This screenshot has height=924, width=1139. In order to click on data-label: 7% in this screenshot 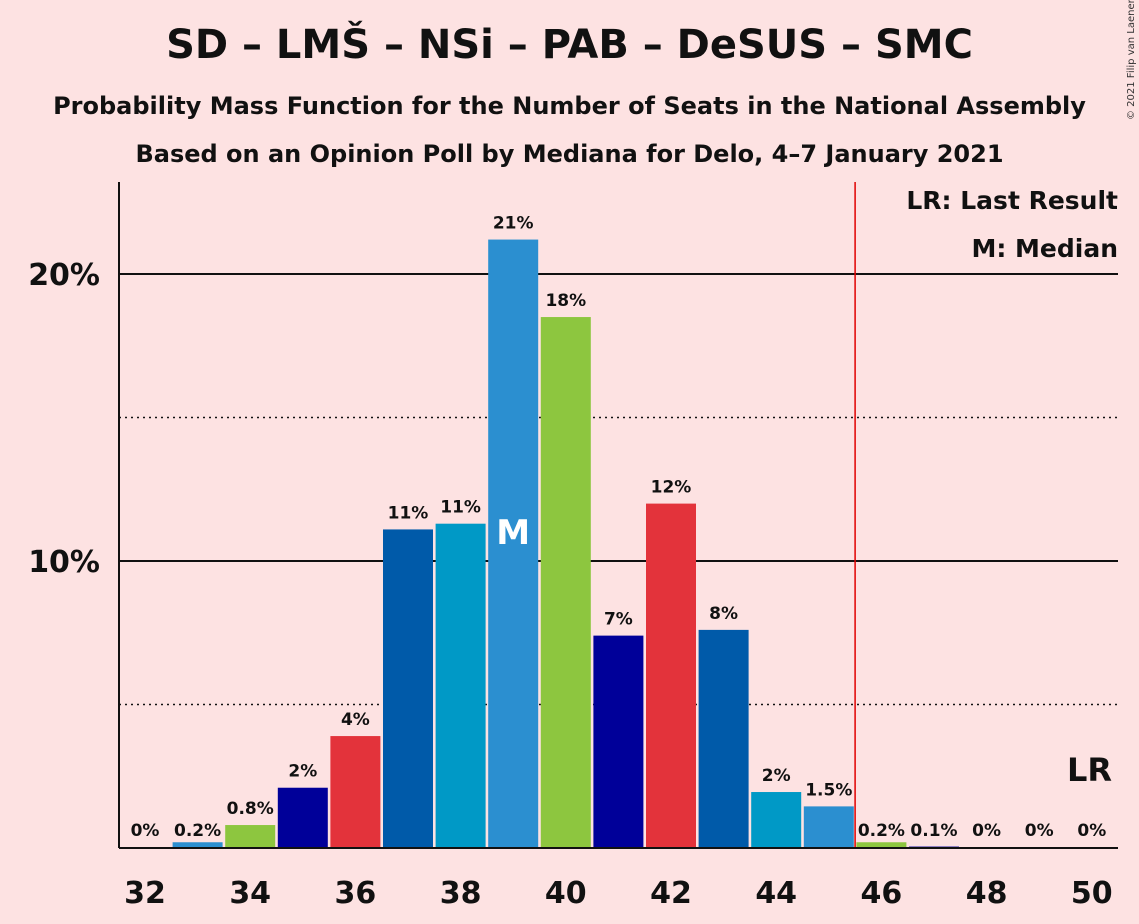, I will do `click(618, 620)`.